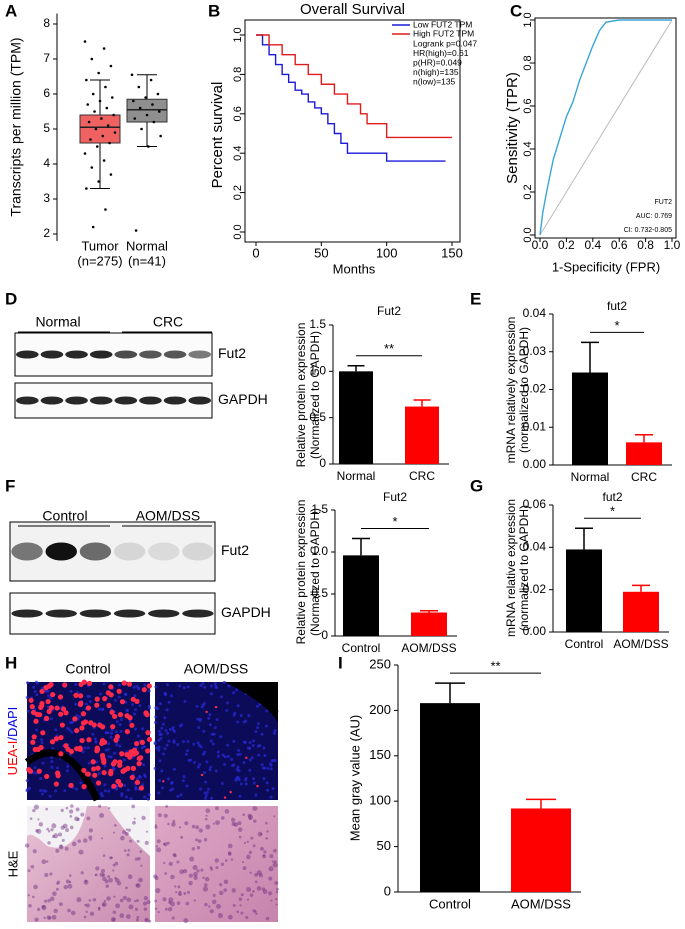 The width and height of the screenshot is (685, 929). Describe the element at coordinates (46, 163) in the screenshot. I see `y-tick-label: 4` at that location.